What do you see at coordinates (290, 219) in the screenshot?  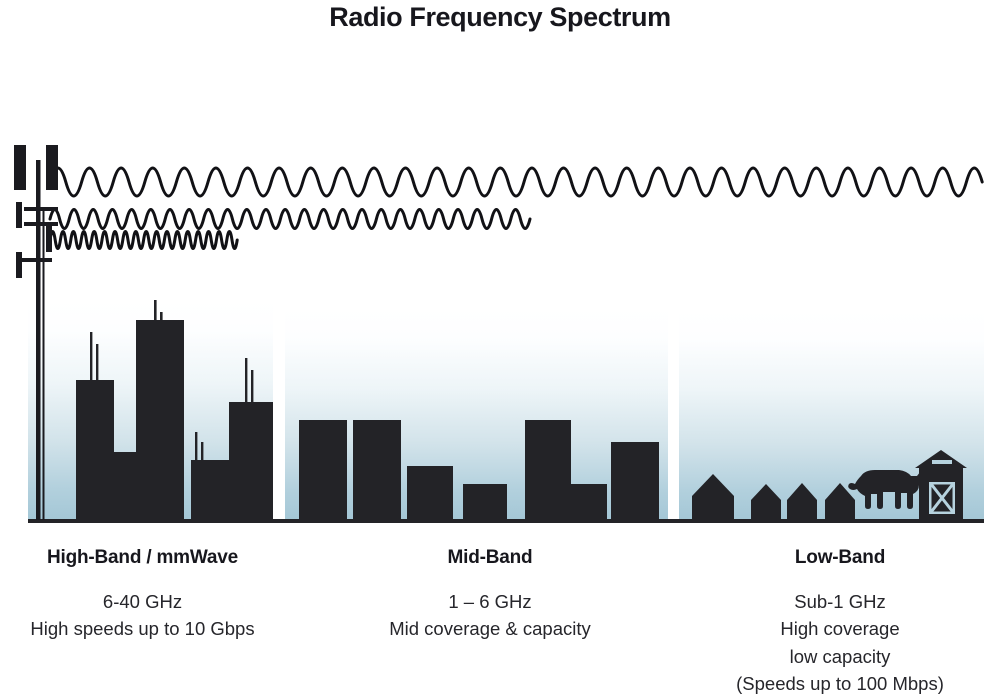 I see `wave-mid-band` at bounding box center [290, 219].